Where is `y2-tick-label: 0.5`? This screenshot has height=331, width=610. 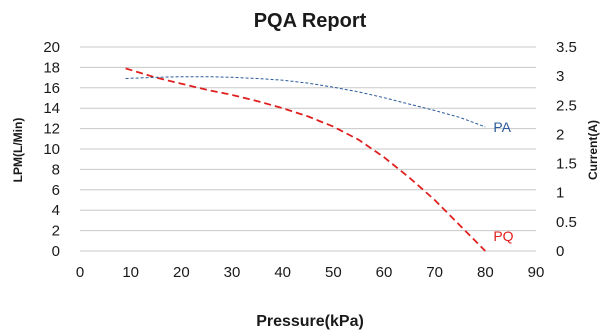
y2-tick-label: 0.5 is located at coordinates (566, 222).